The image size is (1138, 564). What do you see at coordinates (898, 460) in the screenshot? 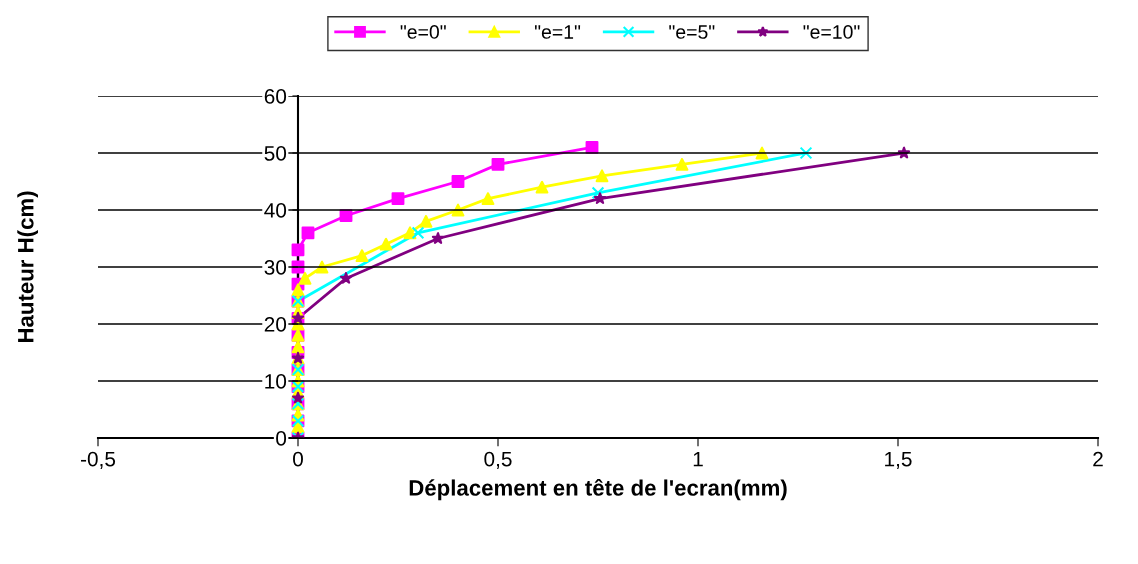
I see `x-tick-label: 1,5` at bounding box center [898, 460].